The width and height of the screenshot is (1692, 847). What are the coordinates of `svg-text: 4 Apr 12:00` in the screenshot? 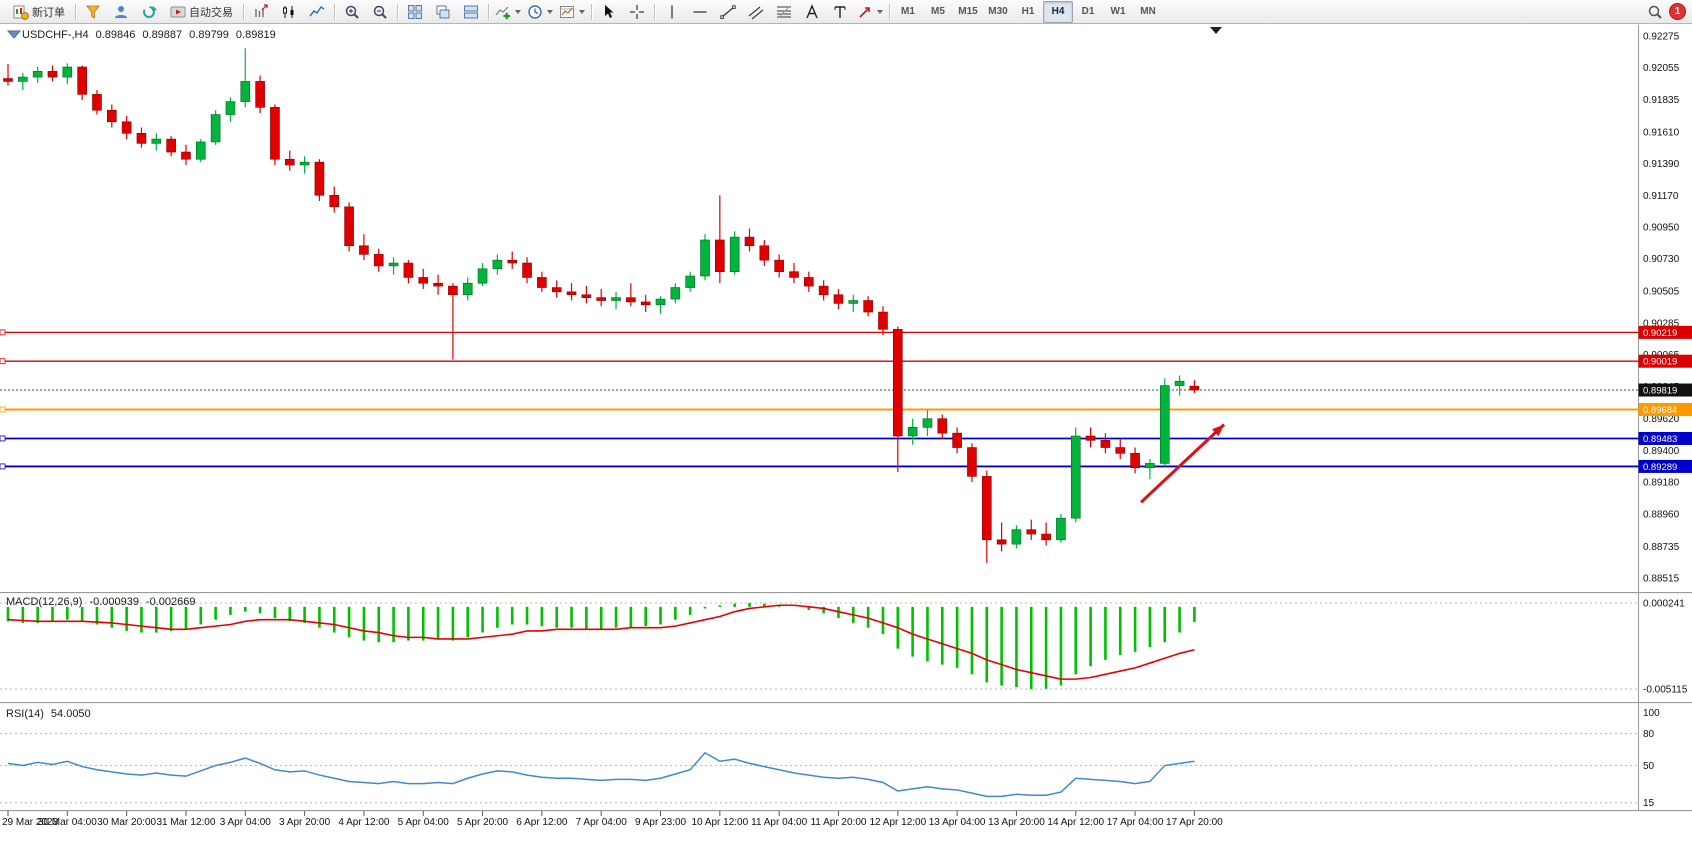 It's located at (364, 822).